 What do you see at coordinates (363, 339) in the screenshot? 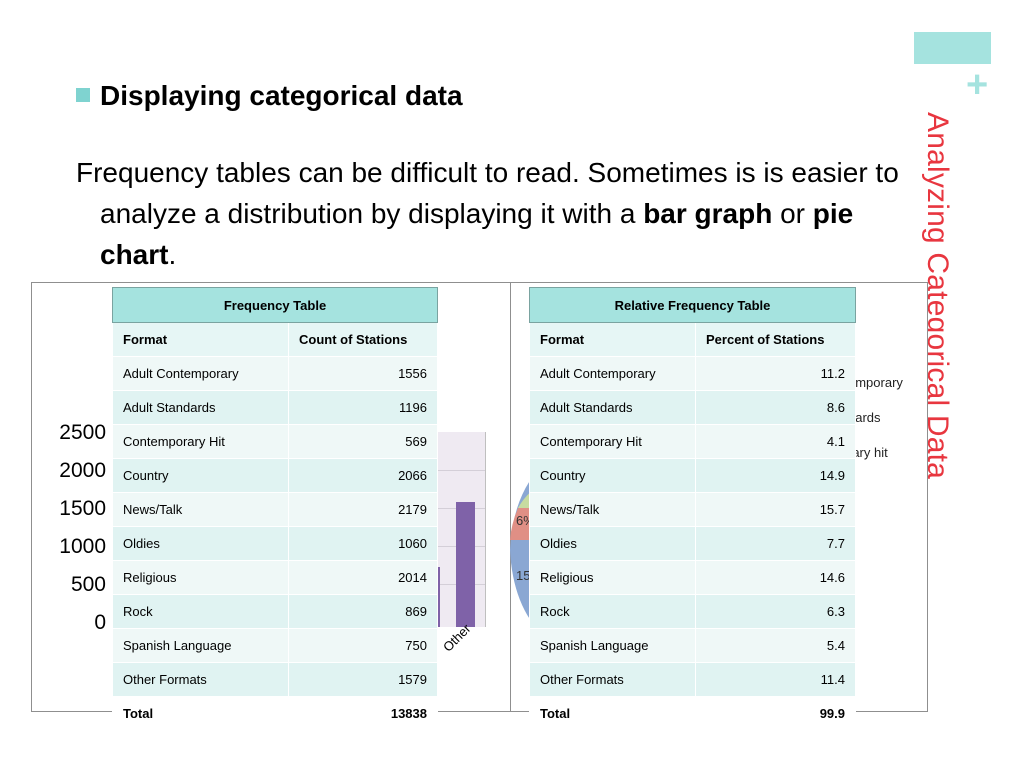
I see `column-header: Count of Stations` at bounding box center [363, 339].